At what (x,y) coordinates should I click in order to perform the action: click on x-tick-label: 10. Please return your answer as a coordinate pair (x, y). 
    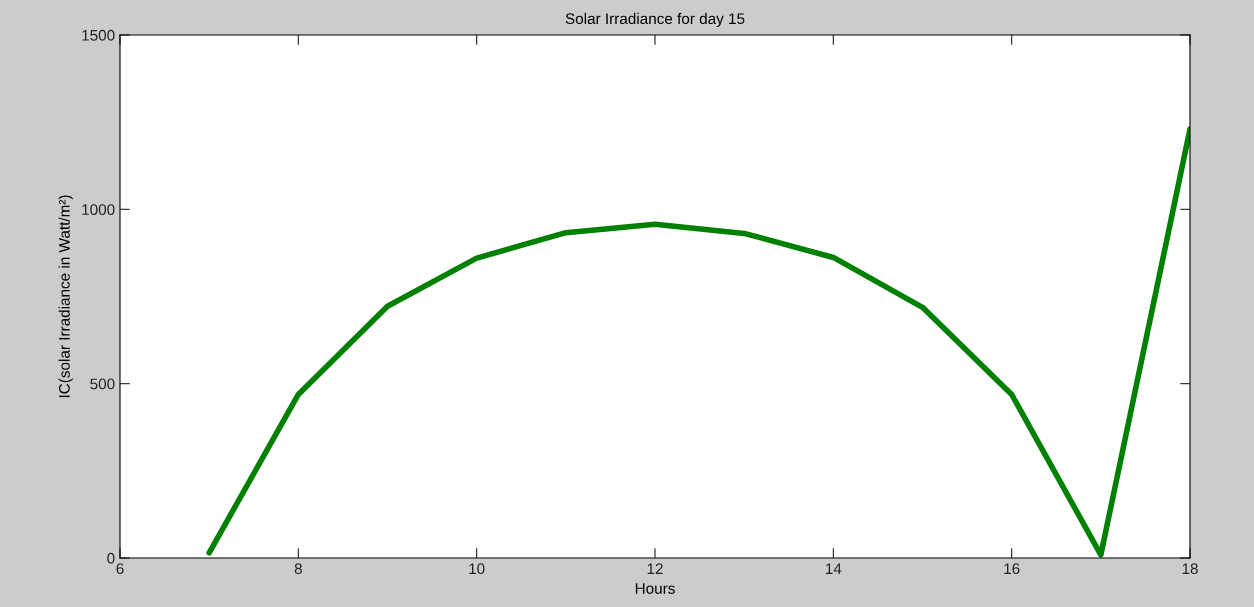
    Looking at the image, I should click on (477, 569).